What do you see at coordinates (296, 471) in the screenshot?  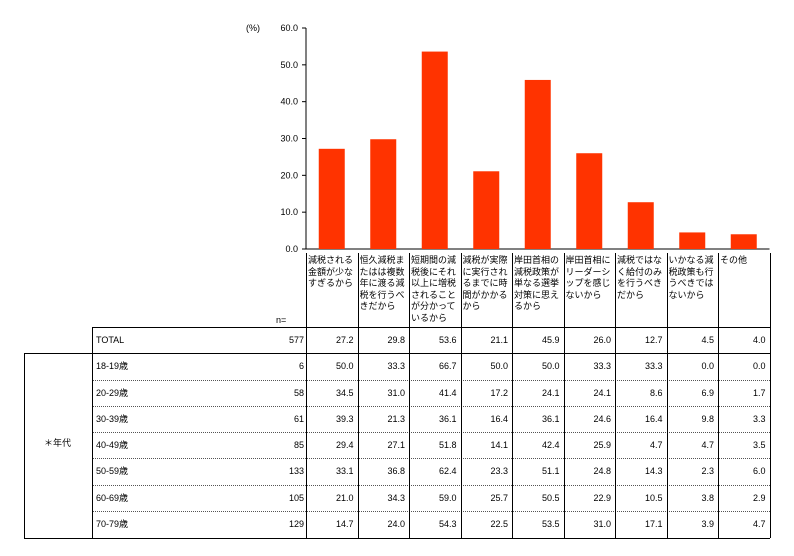 I see `n-value: 133` at bounding box center [296, 471].